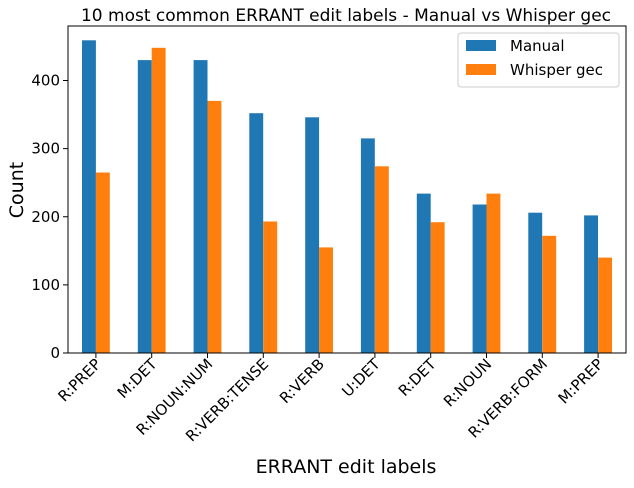 This screenshot has width=634, height=488. What do you see at coordinates (45, 217) in the screenshot?
I see `y-tick-label: 200` at bounding box center [45, 217].